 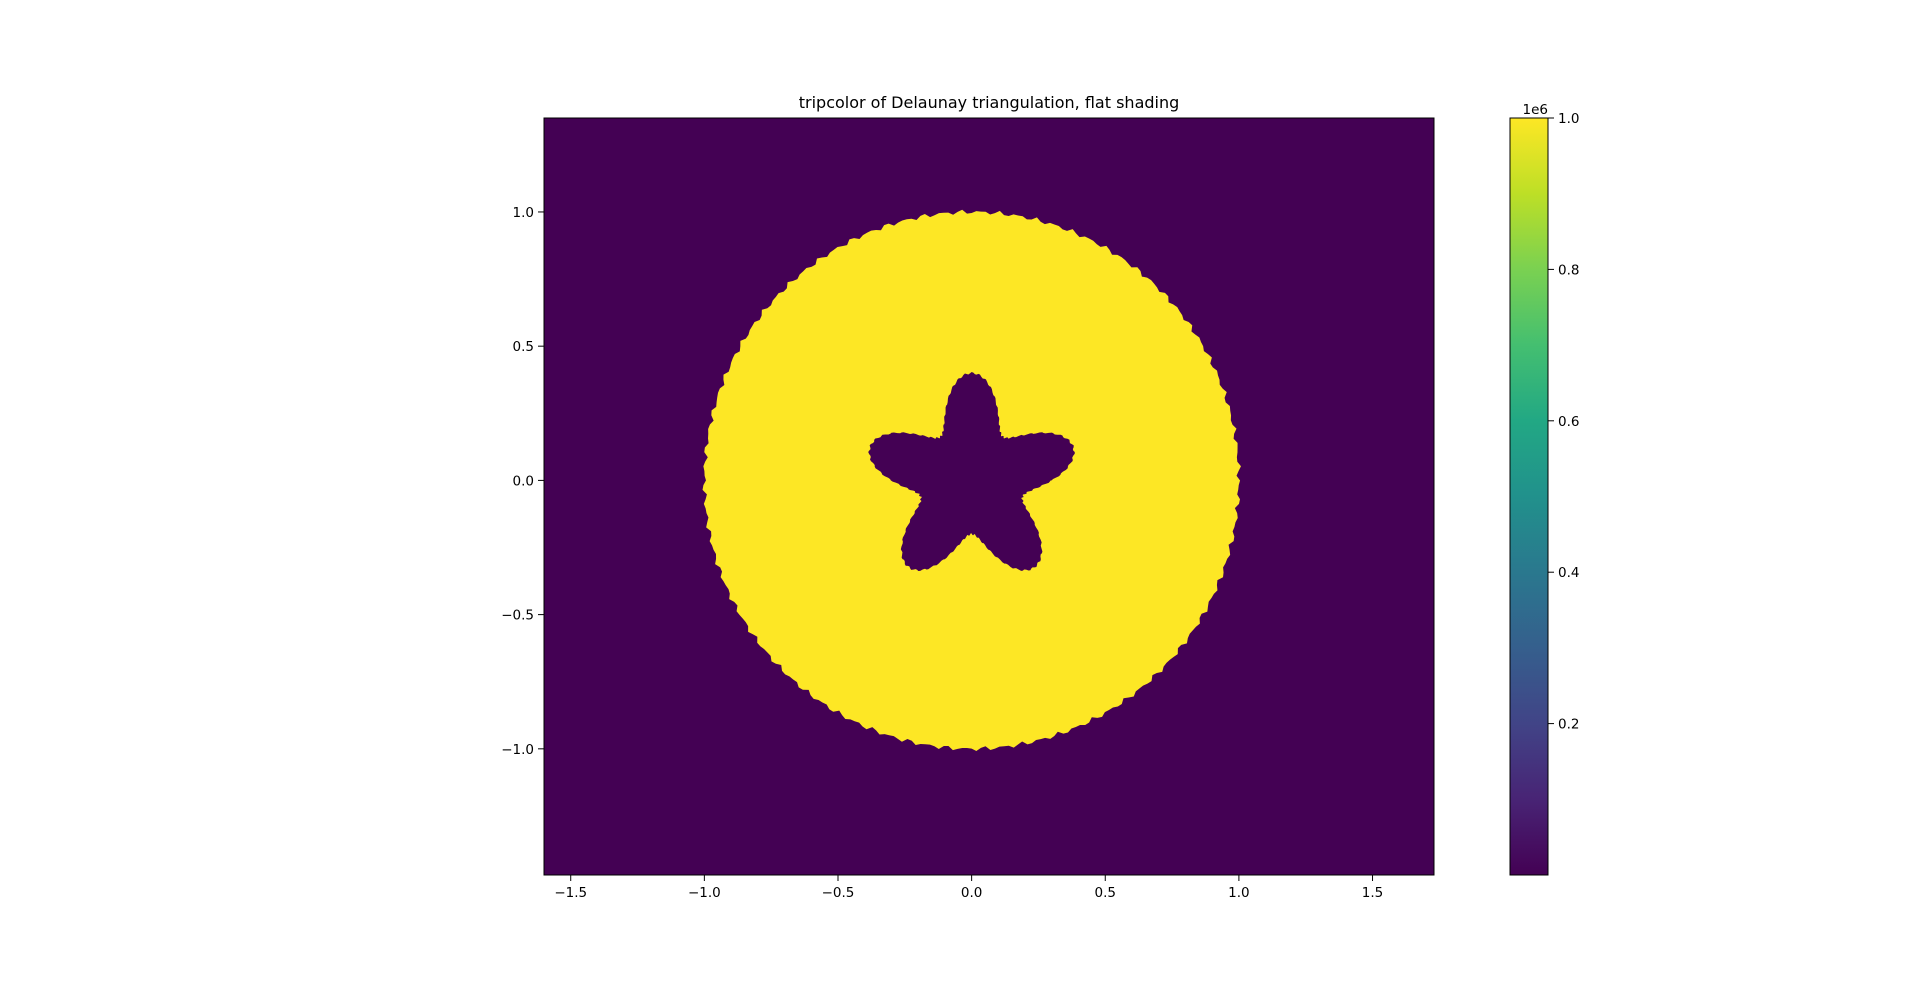 What do you see at coordinates (971, 893) in the screenshot?
I see `x-tick-label: 0.0` at bounding box center [971, 893].